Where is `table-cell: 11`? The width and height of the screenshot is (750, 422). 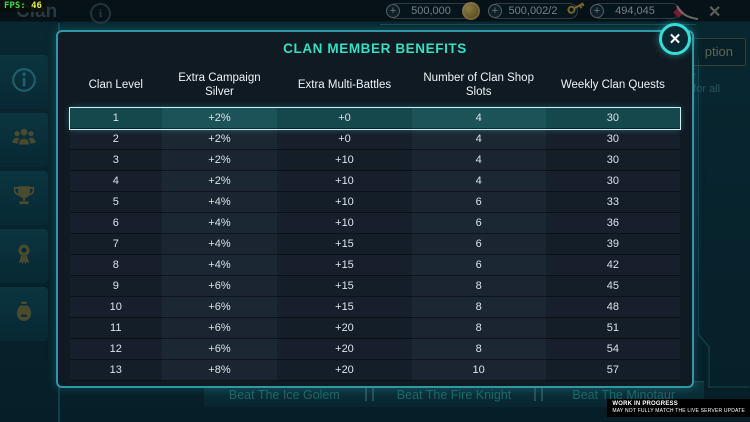 table-cell: 11 is located at coordinates (116, 328).